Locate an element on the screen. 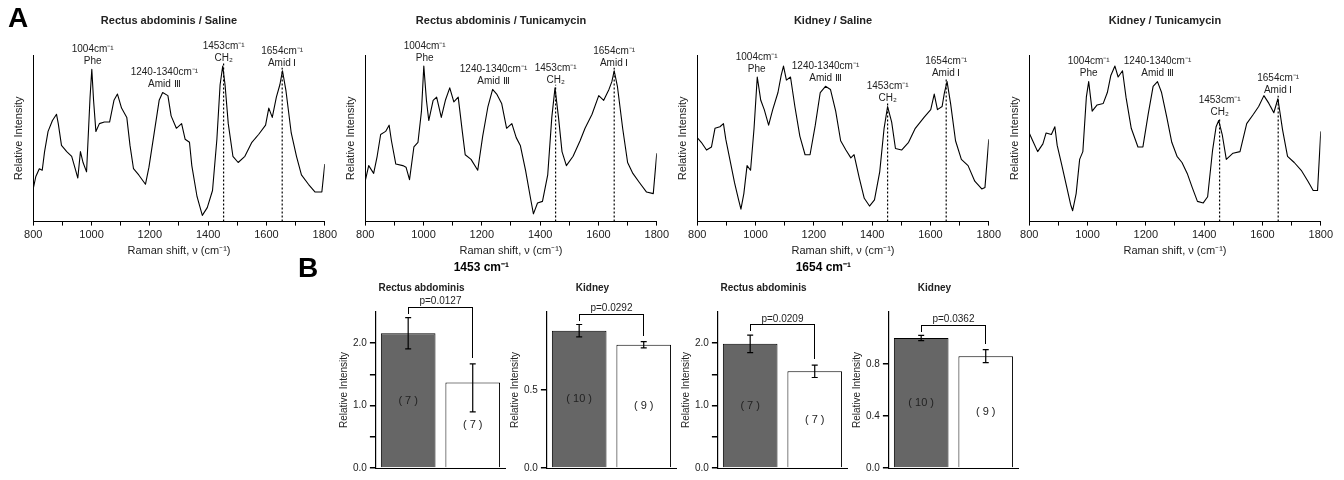 This screenshot has height=480, width=1344. chart-title: Kidney / Tunicamycin is located at coordinates (1165, 19).